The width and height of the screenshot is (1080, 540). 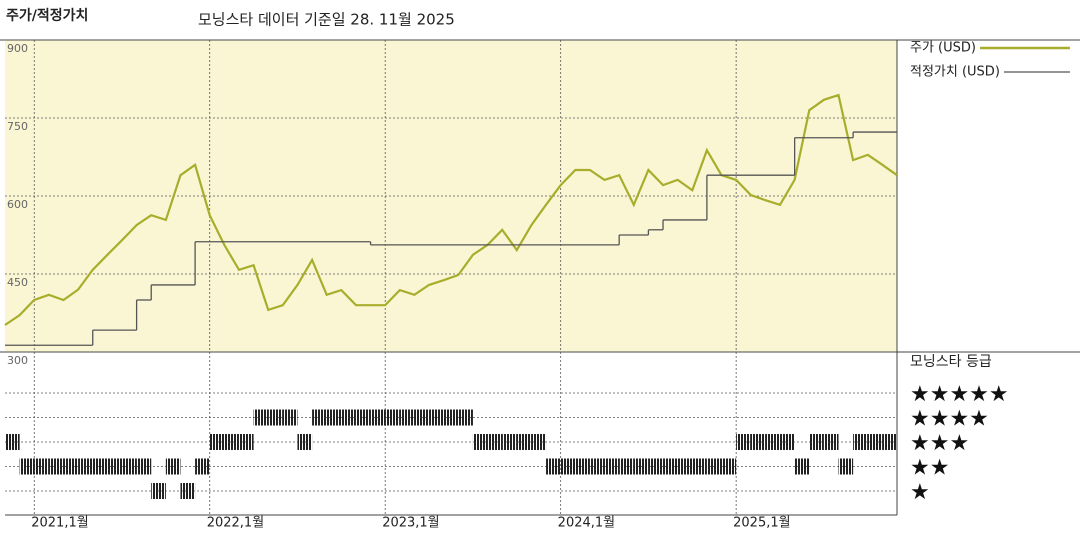 I want to click on y-tick-label: 600, so click(x=17, y=204).